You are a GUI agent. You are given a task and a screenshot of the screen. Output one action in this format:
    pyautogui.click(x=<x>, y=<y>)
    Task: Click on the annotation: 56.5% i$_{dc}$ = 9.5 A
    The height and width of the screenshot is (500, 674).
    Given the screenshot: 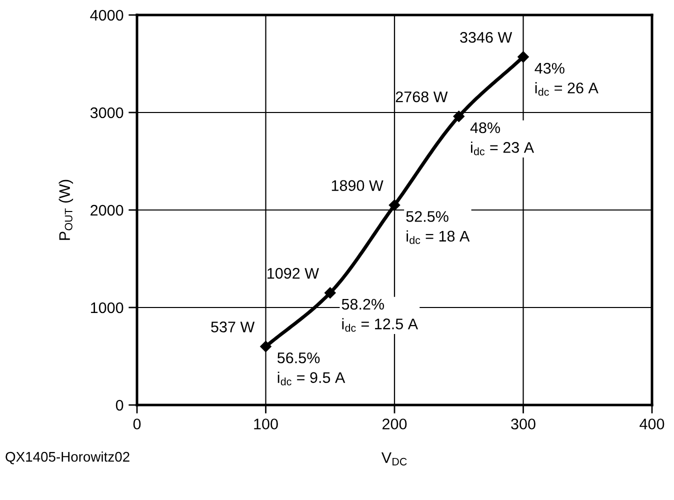 What is the action you would take?
    pyautogui.click(x=311, y=369)
    